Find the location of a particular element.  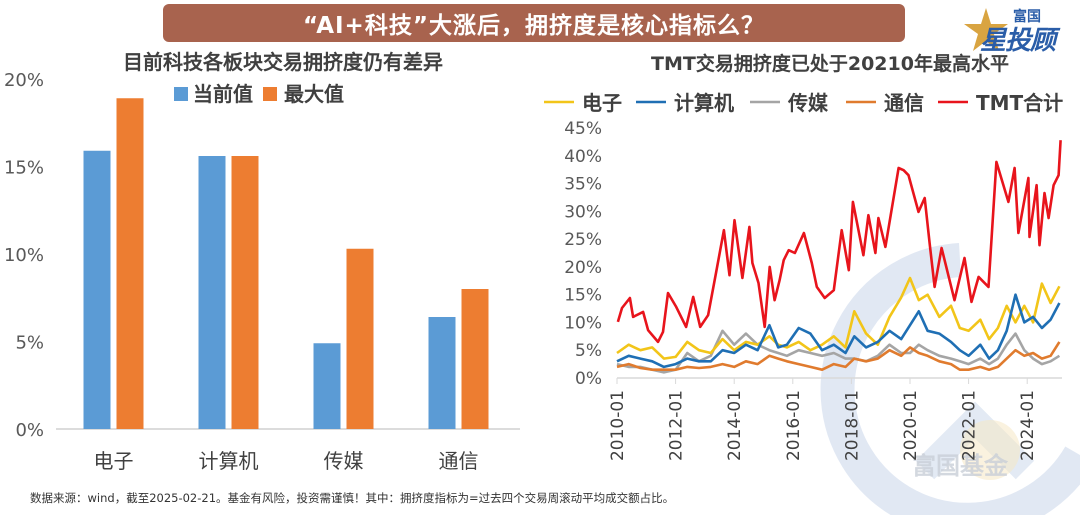

bar-chart-title: 目前科技各板块交易拥挤度仍有差异 is located at coordinates (283, 62).